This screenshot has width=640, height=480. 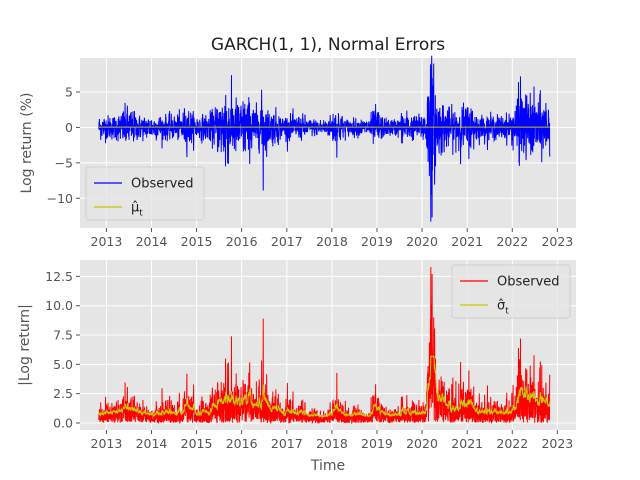 What do you see at coordinates (27, 143) in the screenshot?
I see `returns-y-axis-label: Log return (%)` at bounding box center [27, 143].